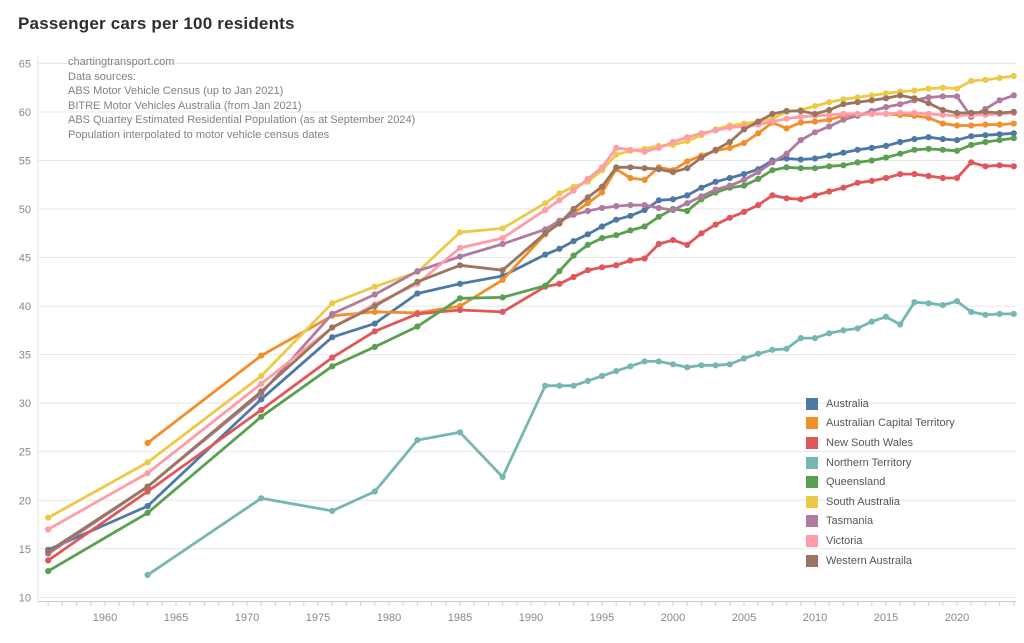  What do you see at coordinates (48, 551) in the screenshot?
I see `data-point-western-austraila-1956` at bounding box center [48, 551].